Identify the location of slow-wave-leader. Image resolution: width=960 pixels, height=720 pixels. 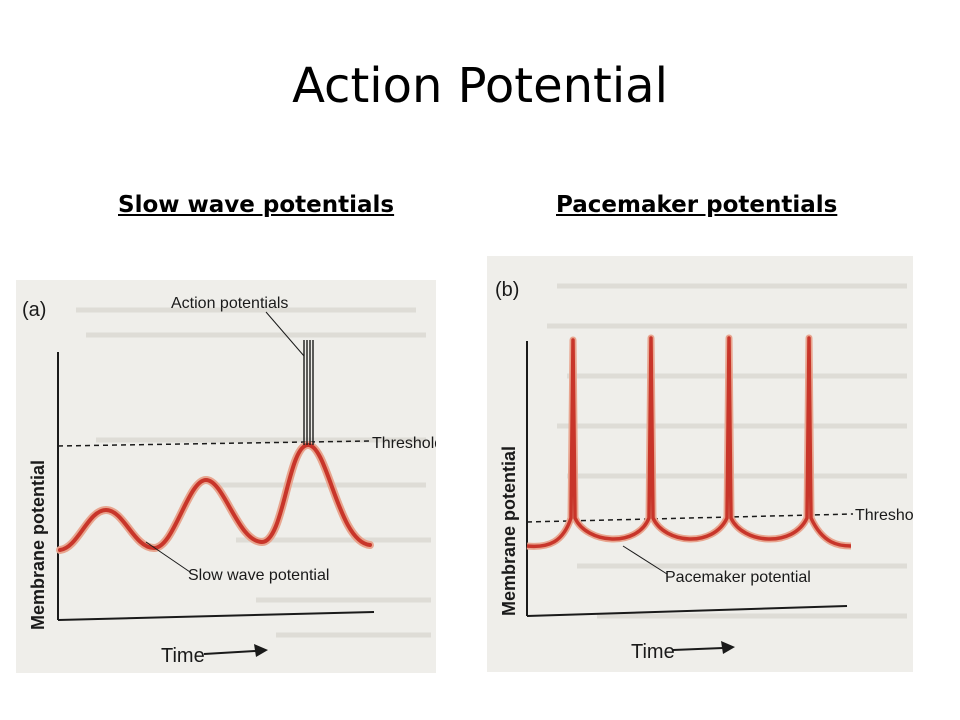
(168, 557).